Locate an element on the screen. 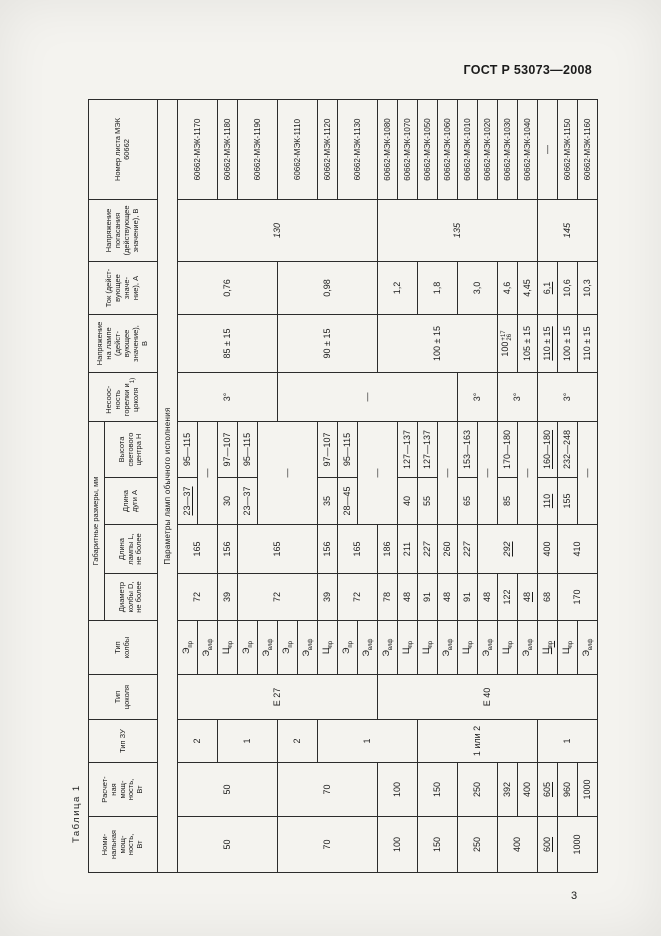 The width and height of the screenshot is (661, 936). column-header-alignment: Несоос- ность горелки и цоколя1) is located at coordinates (123, 397).